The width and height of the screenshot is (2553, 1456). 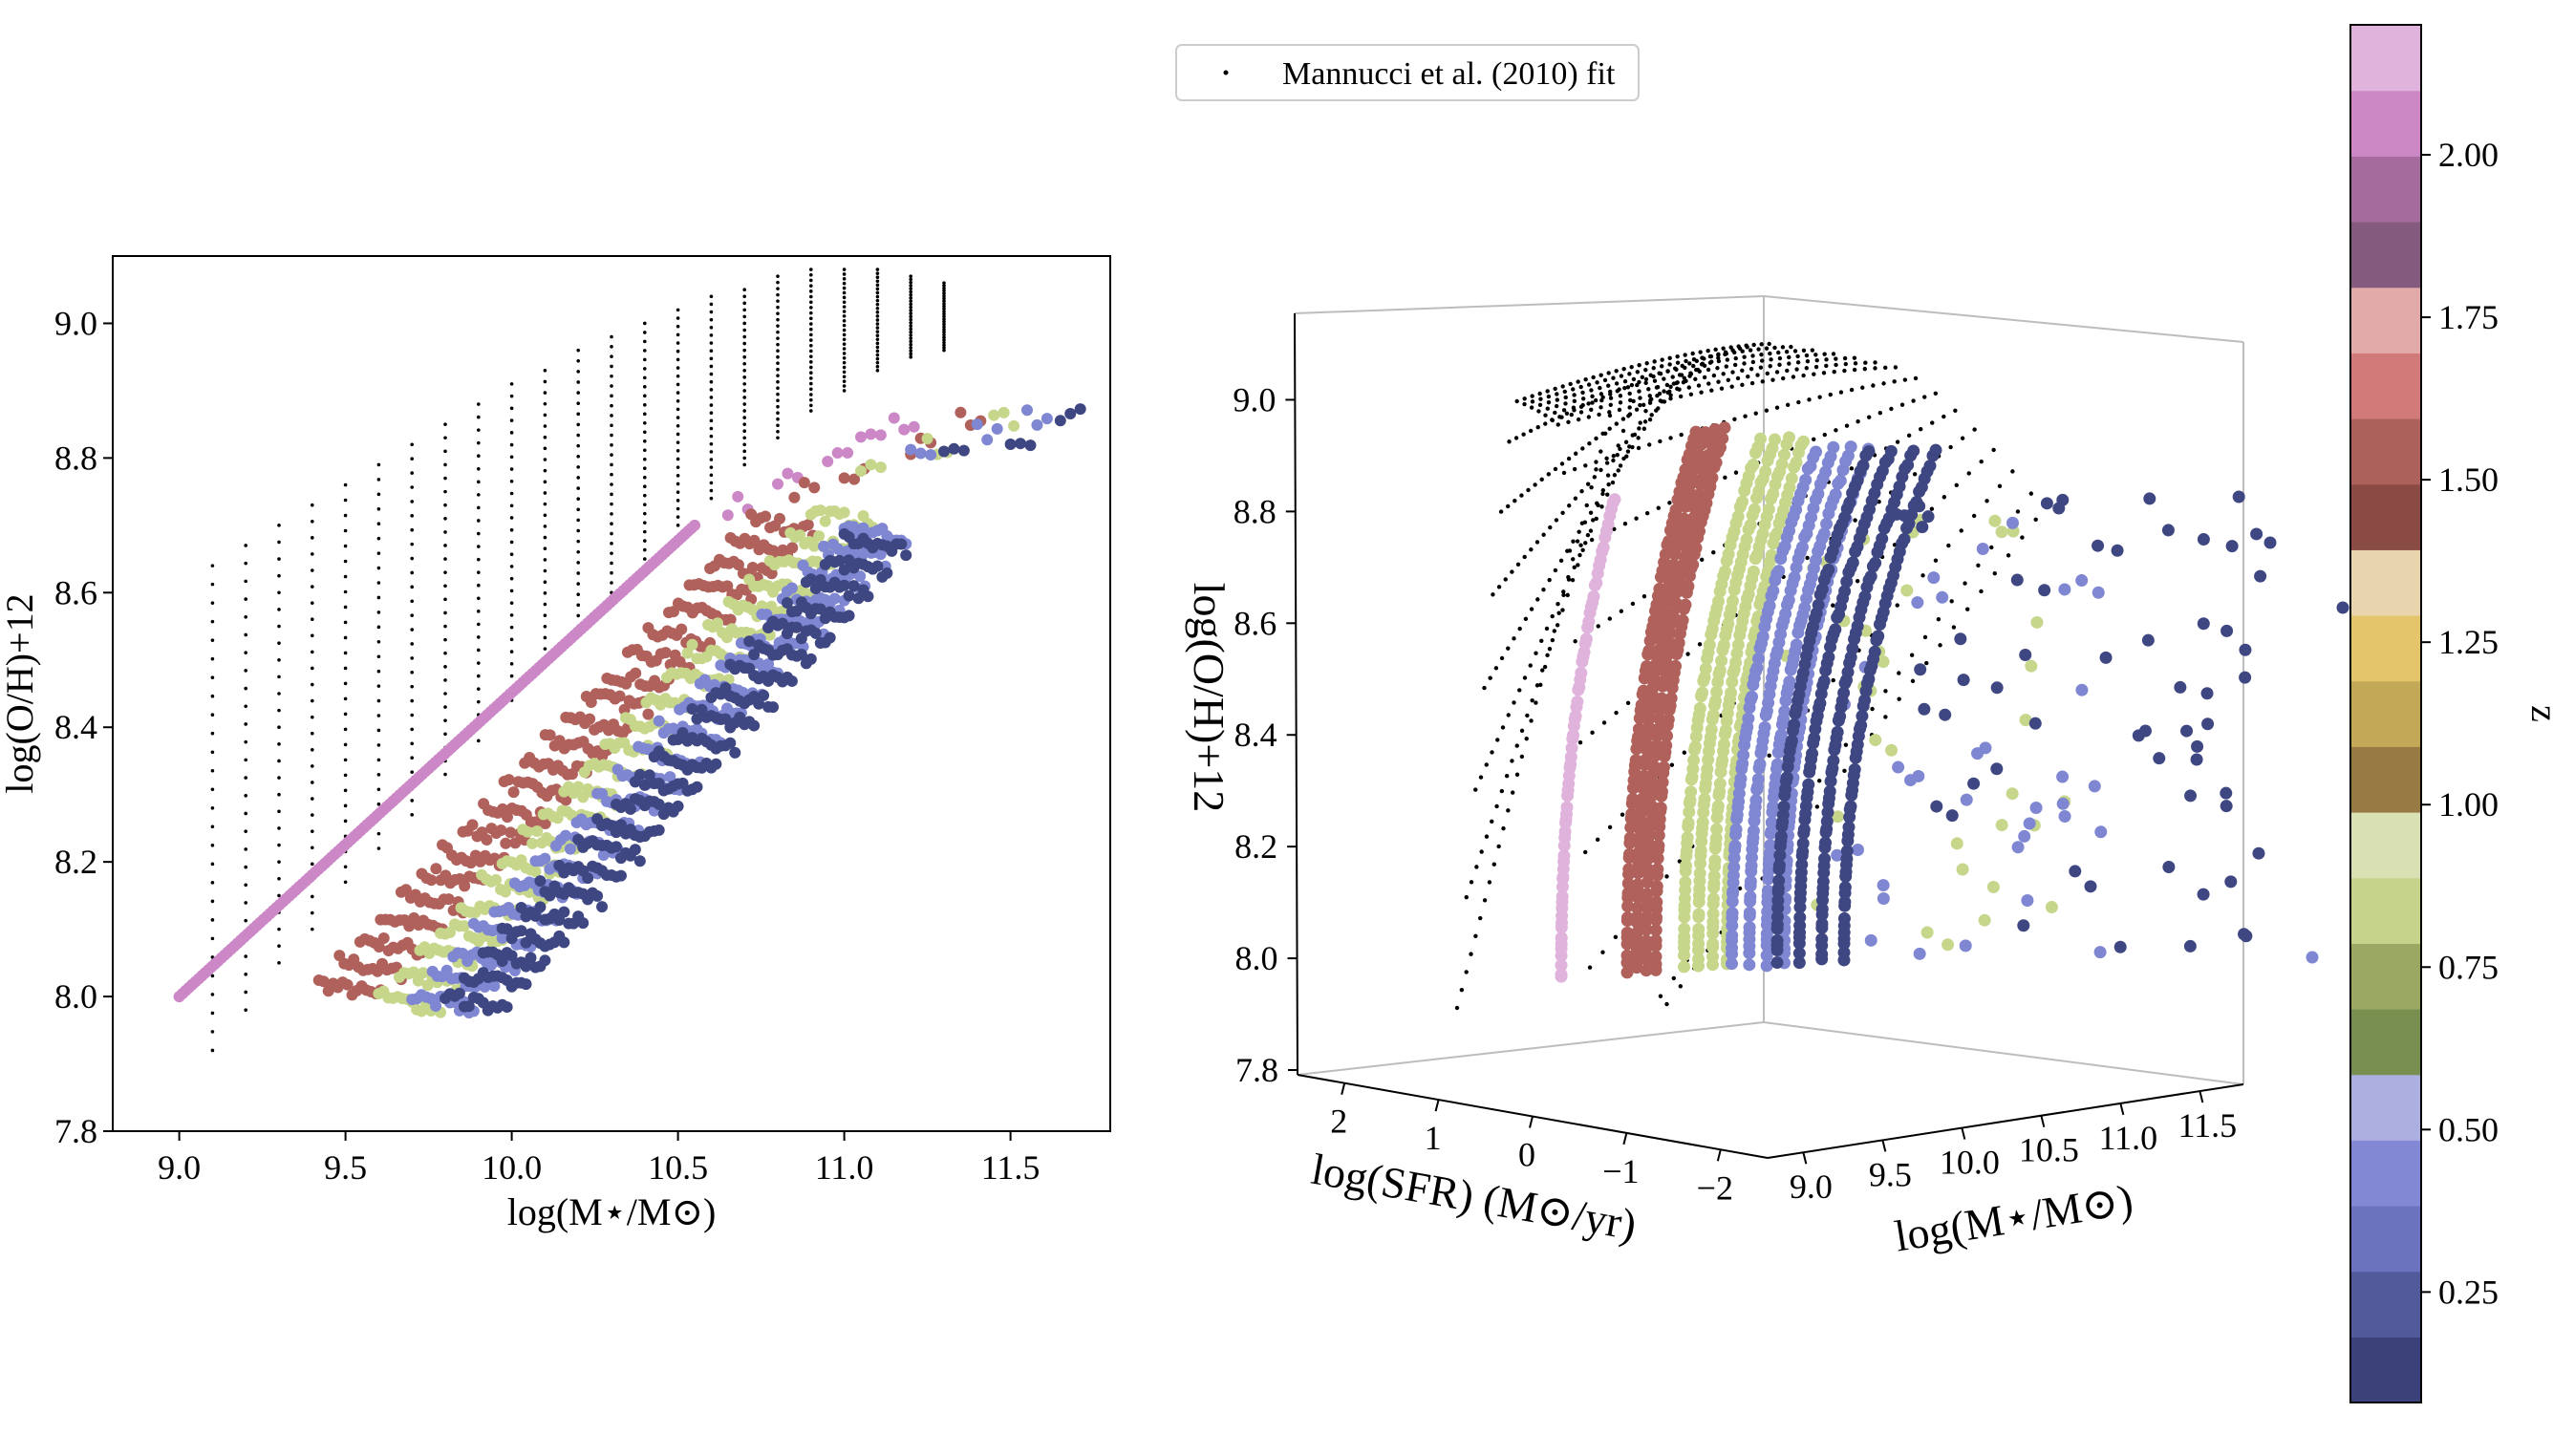 I want to click on right-mass-tick-mark, so click(x=1963, y=1133).